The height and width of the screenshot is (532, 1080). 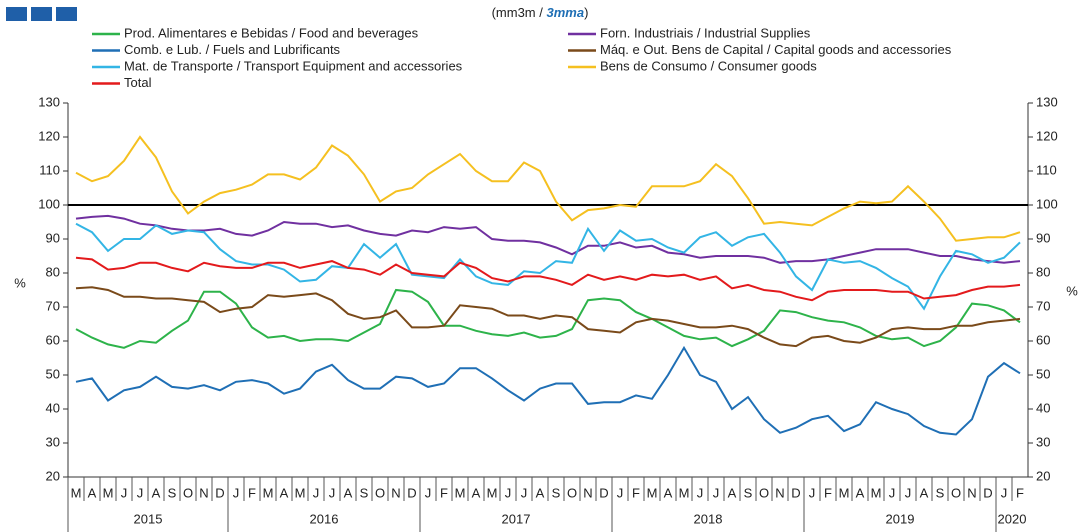 What do you see at coordinates (53, 305) in the screenshot?
I see `y-tick-label: 70` at bounding box center [53, 305].